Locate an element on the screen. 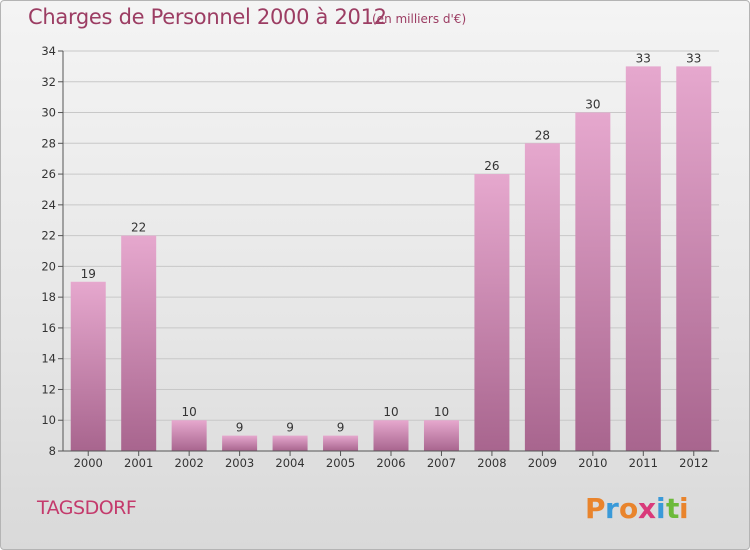 This screenshot has height=550, width=750. y-tick-label: 16 is located at coordinates (48, 328).